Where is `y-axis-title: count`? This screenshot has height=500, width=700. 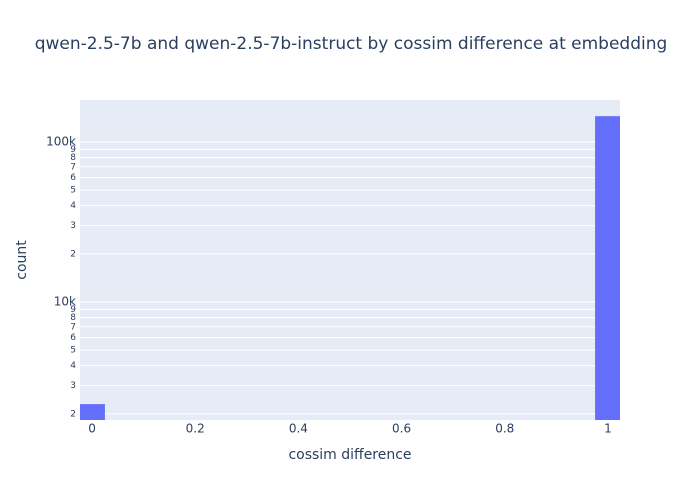
y-axis-title: count is located at coordinates (22, 260).